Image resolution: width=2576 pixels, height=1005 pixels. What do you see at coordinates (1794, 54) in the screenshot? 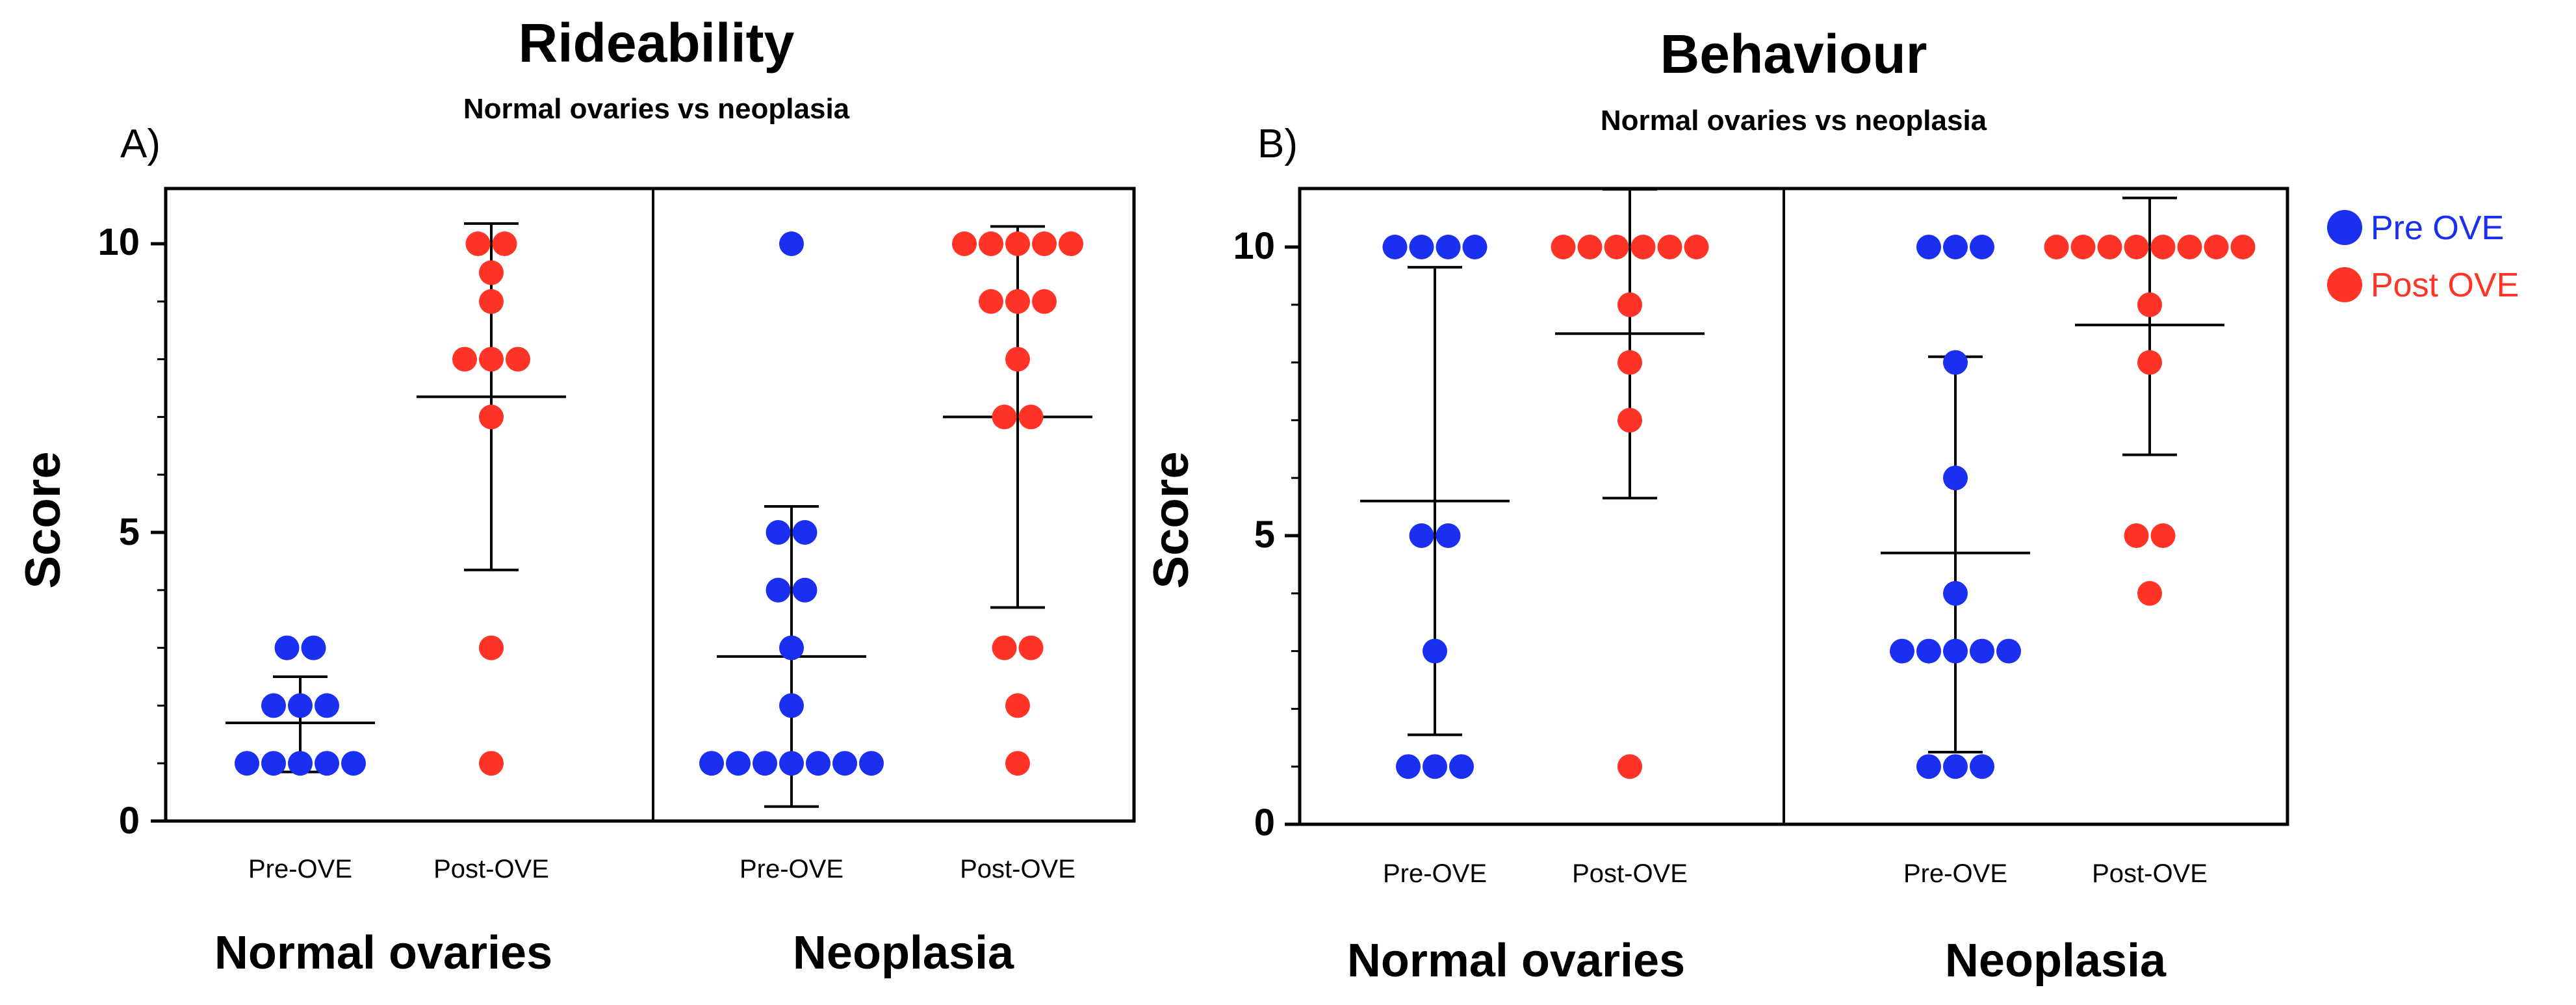
I see `chart-title: Behaviour` at bounding box center [1794, 54].